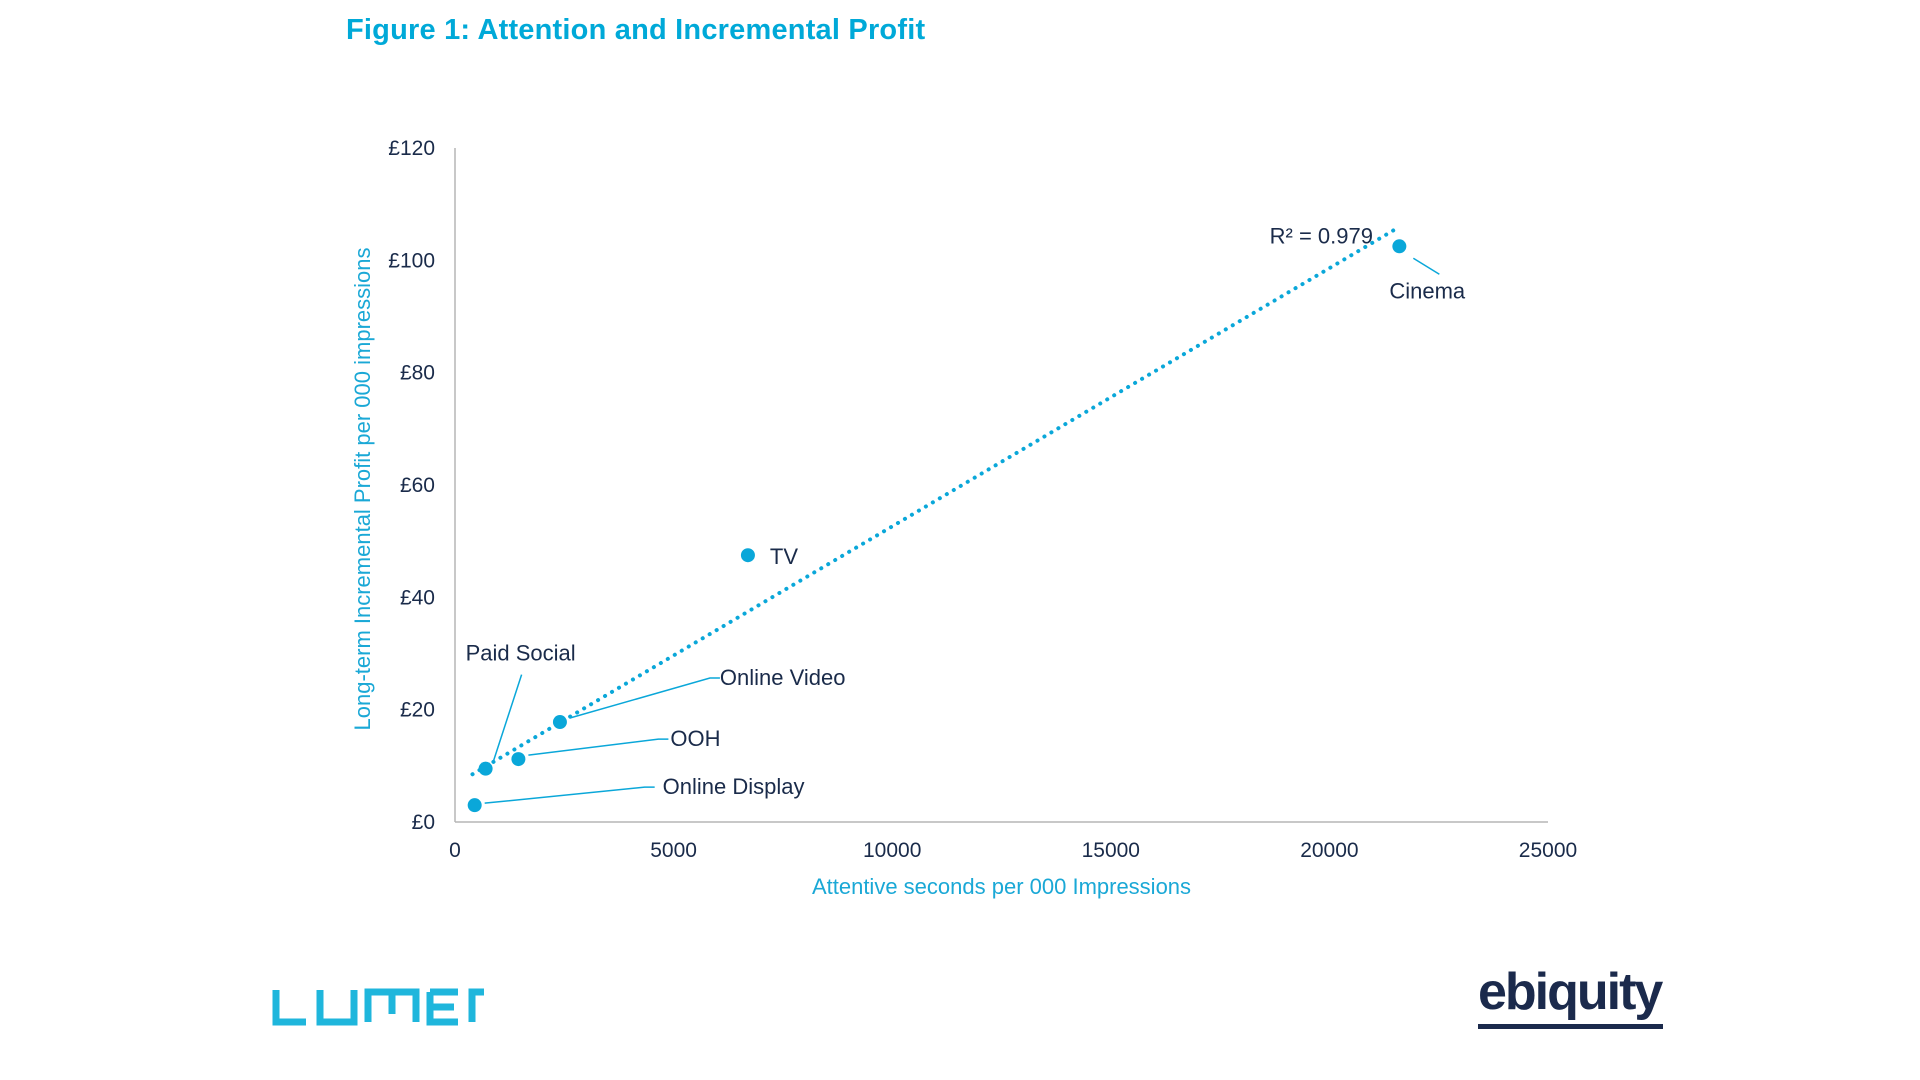  Describe the element at coordinates (673, 850) in the screenshot. I see `x-tick-label: 5000` at that location.